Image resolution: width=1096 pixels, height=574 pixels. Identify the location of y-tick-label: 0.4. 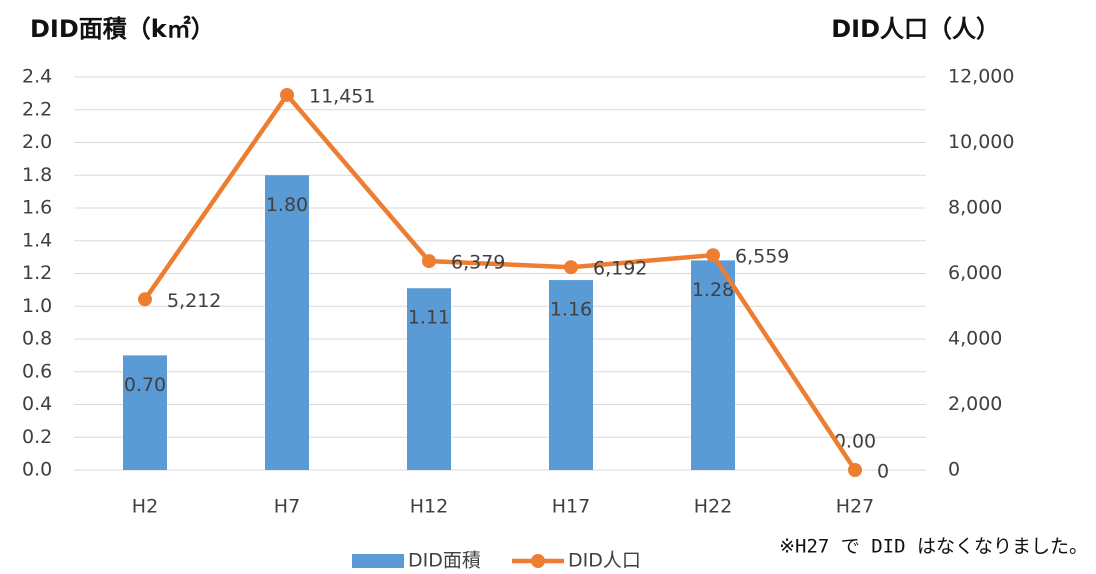
(37, 404).